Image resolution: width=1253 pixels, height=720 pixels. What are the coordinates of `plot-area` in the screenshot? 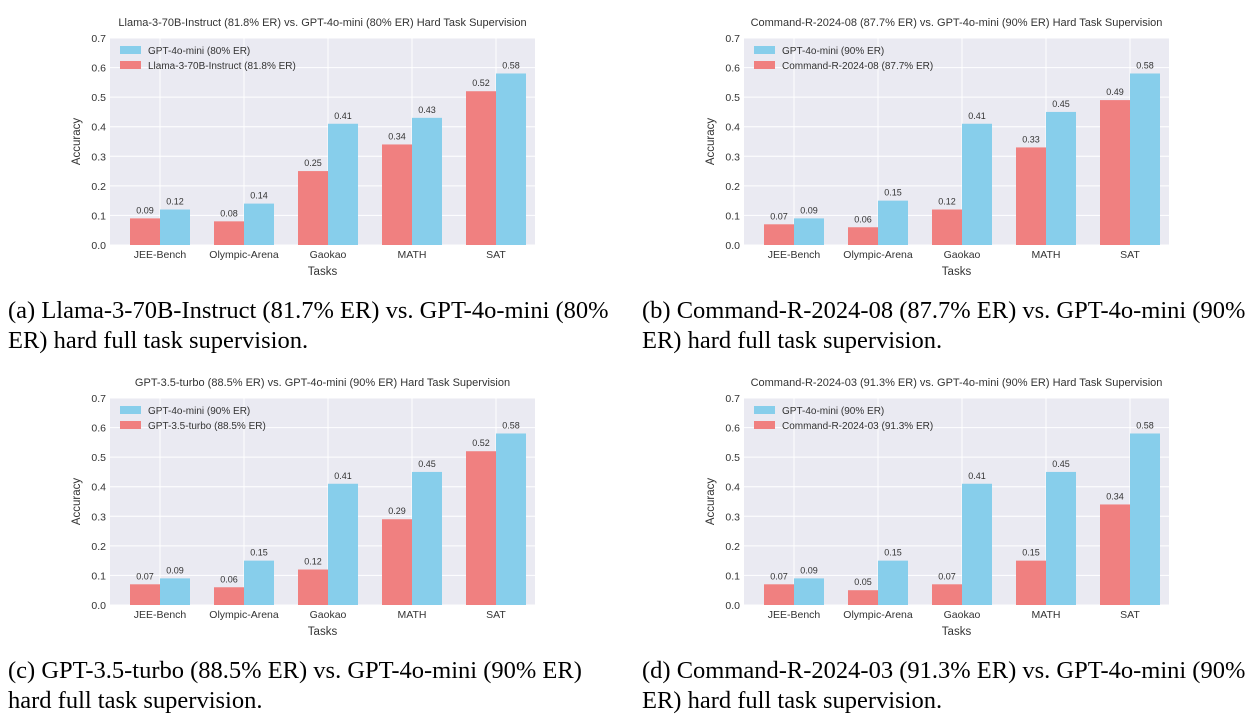 It's located at (956, 501).